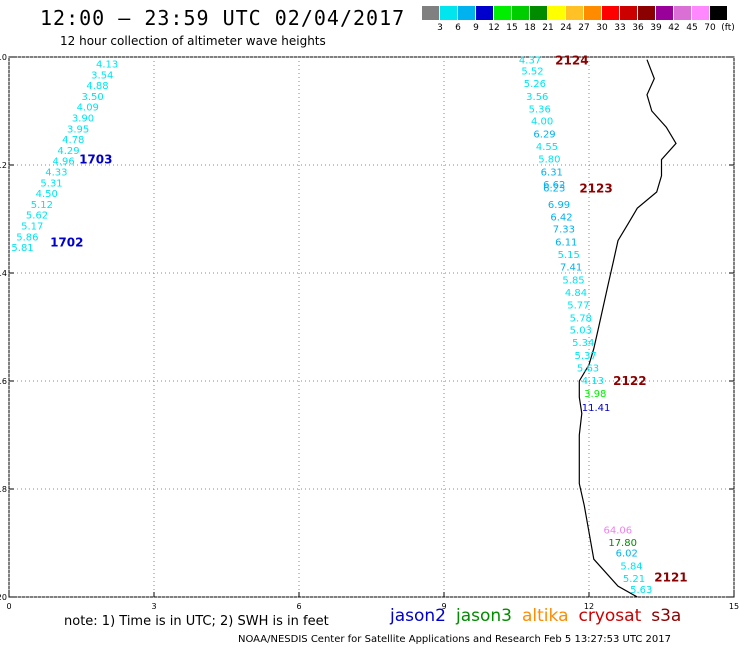  What do you see at coordinates (692, 28) in the screenshot?
I see `color-scale-label: 45` at bounding box center [692, 28].